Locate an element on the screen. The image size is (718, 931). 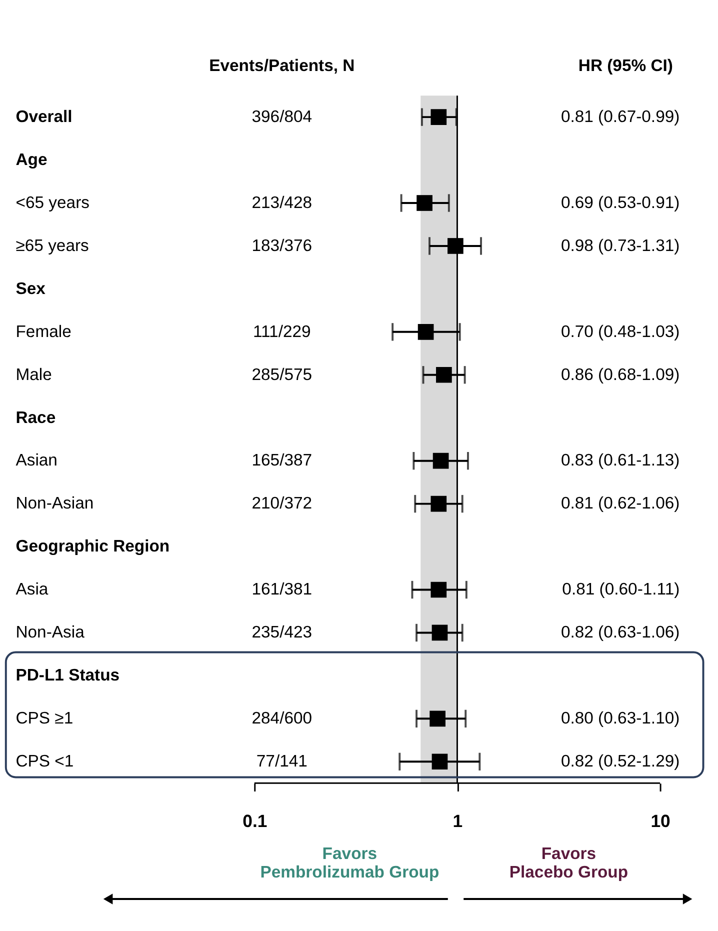
y-tick-label: Overall is located at coordinates (44, 116).